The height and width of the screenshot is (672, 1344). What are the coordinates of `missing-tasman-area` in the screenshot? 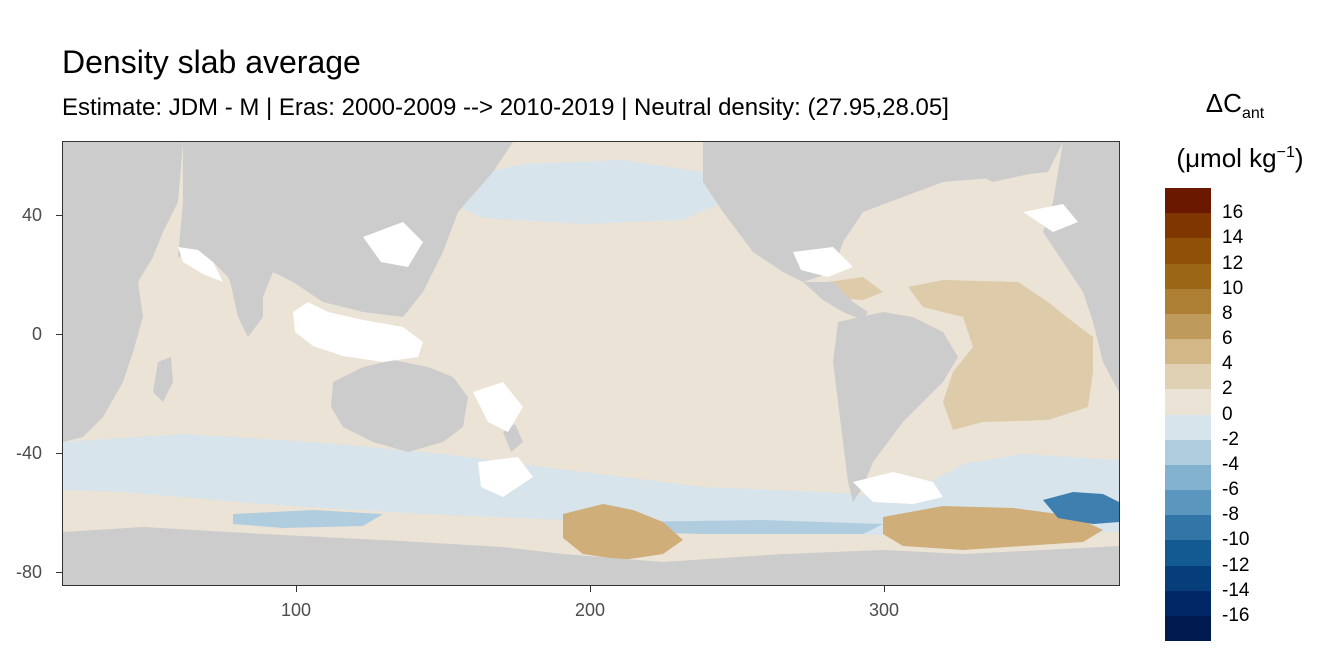 It's located at (498, 407).